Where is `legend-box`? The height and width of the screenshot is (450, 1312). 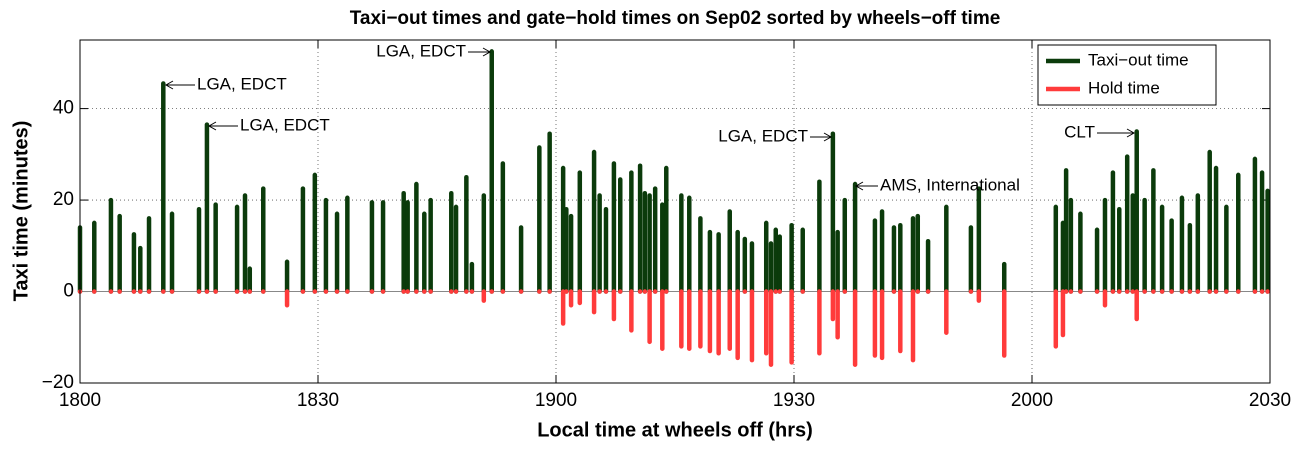 legend-box is located at coordinates (1127, 75).